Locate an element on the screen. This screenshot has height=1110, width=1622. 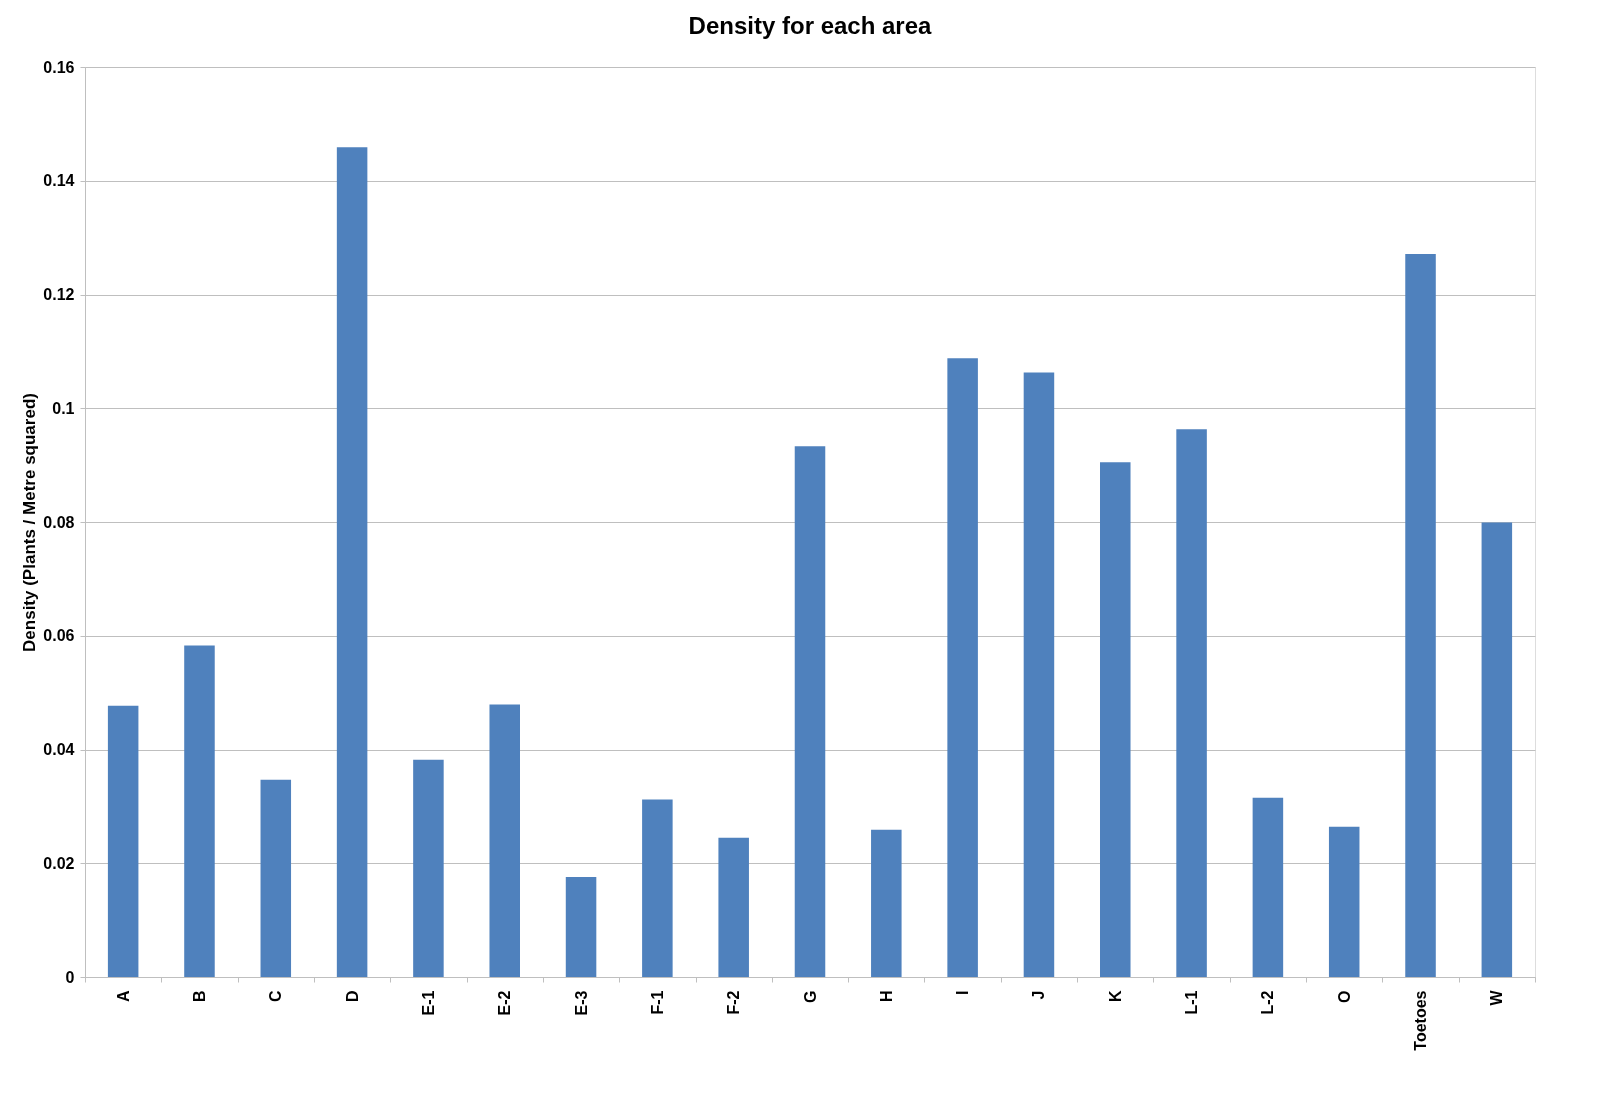
y-tick-label: 0.06 is located at coordinates (59, 636).